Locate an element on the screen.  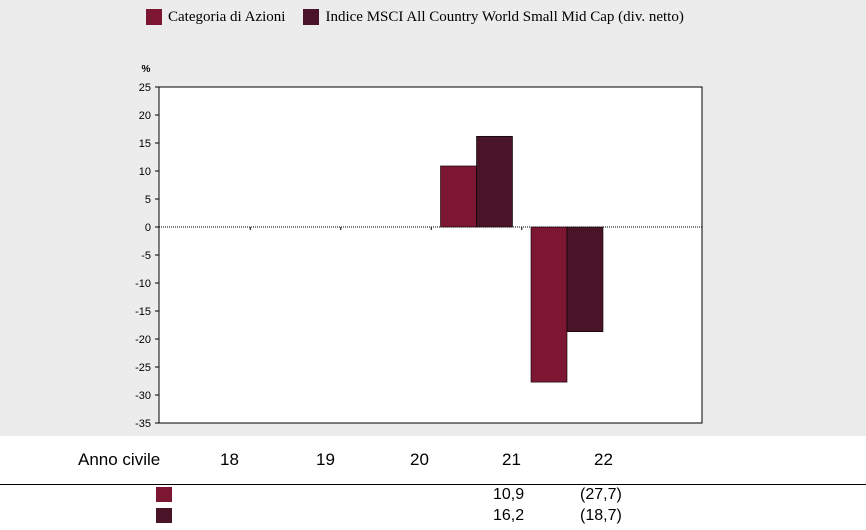
y-tick-label: -15 is located at coordinates (143, 312).